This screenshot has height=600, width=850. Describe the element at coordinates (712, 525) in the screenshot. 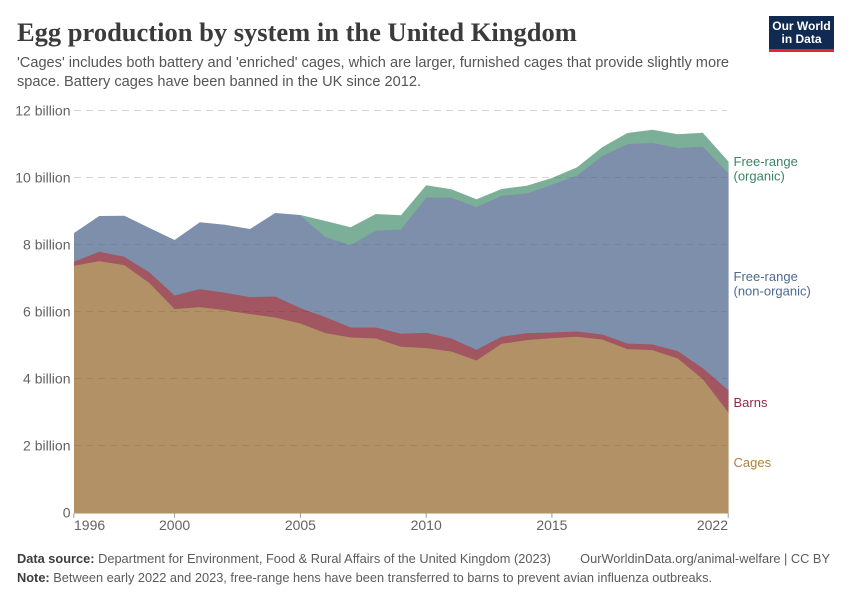

I see `svg-text: 2022` at that location.